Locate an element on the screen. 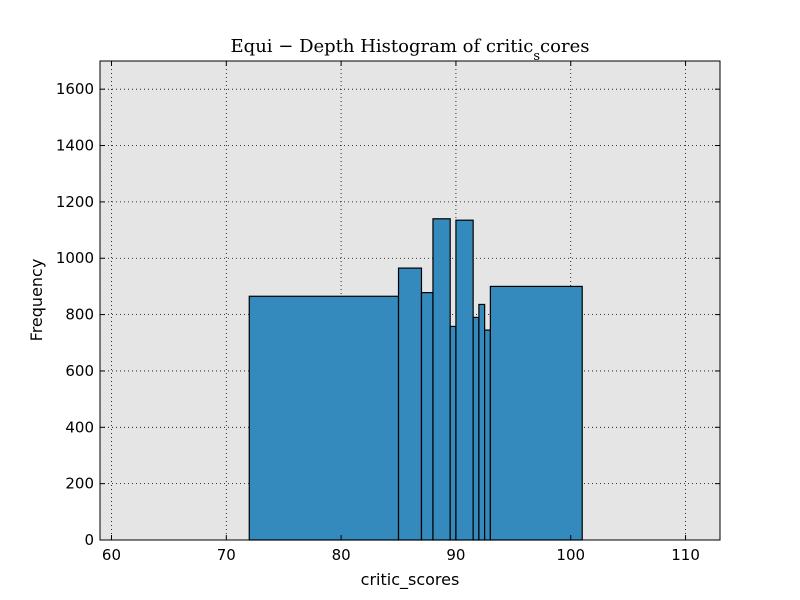 This screenshot has height=600, width=800. x-tick-label: 70 is located at coordinates (226, 555).